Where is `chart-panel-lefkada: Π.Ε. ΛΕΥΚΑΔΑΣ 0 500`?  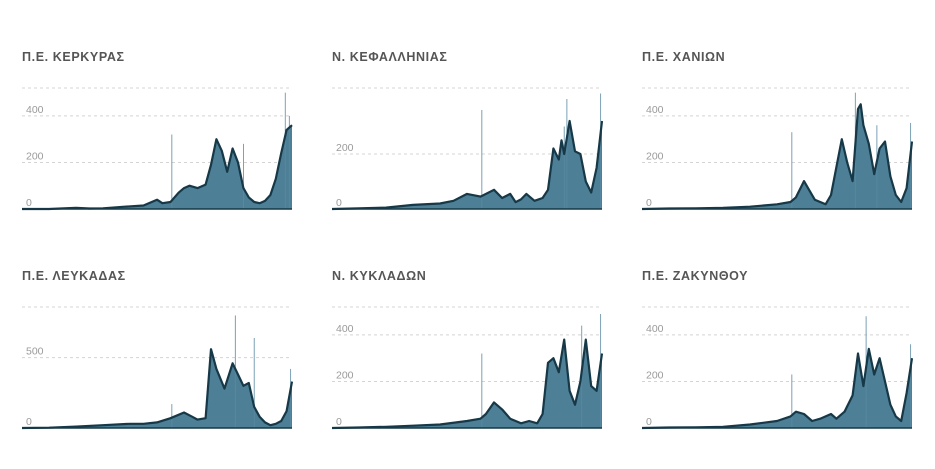 chart-panel-lefkada: Π.Ε. ΛΕΥΚΑΔΑΣ 0 500 is located at coordinates (157, 369).